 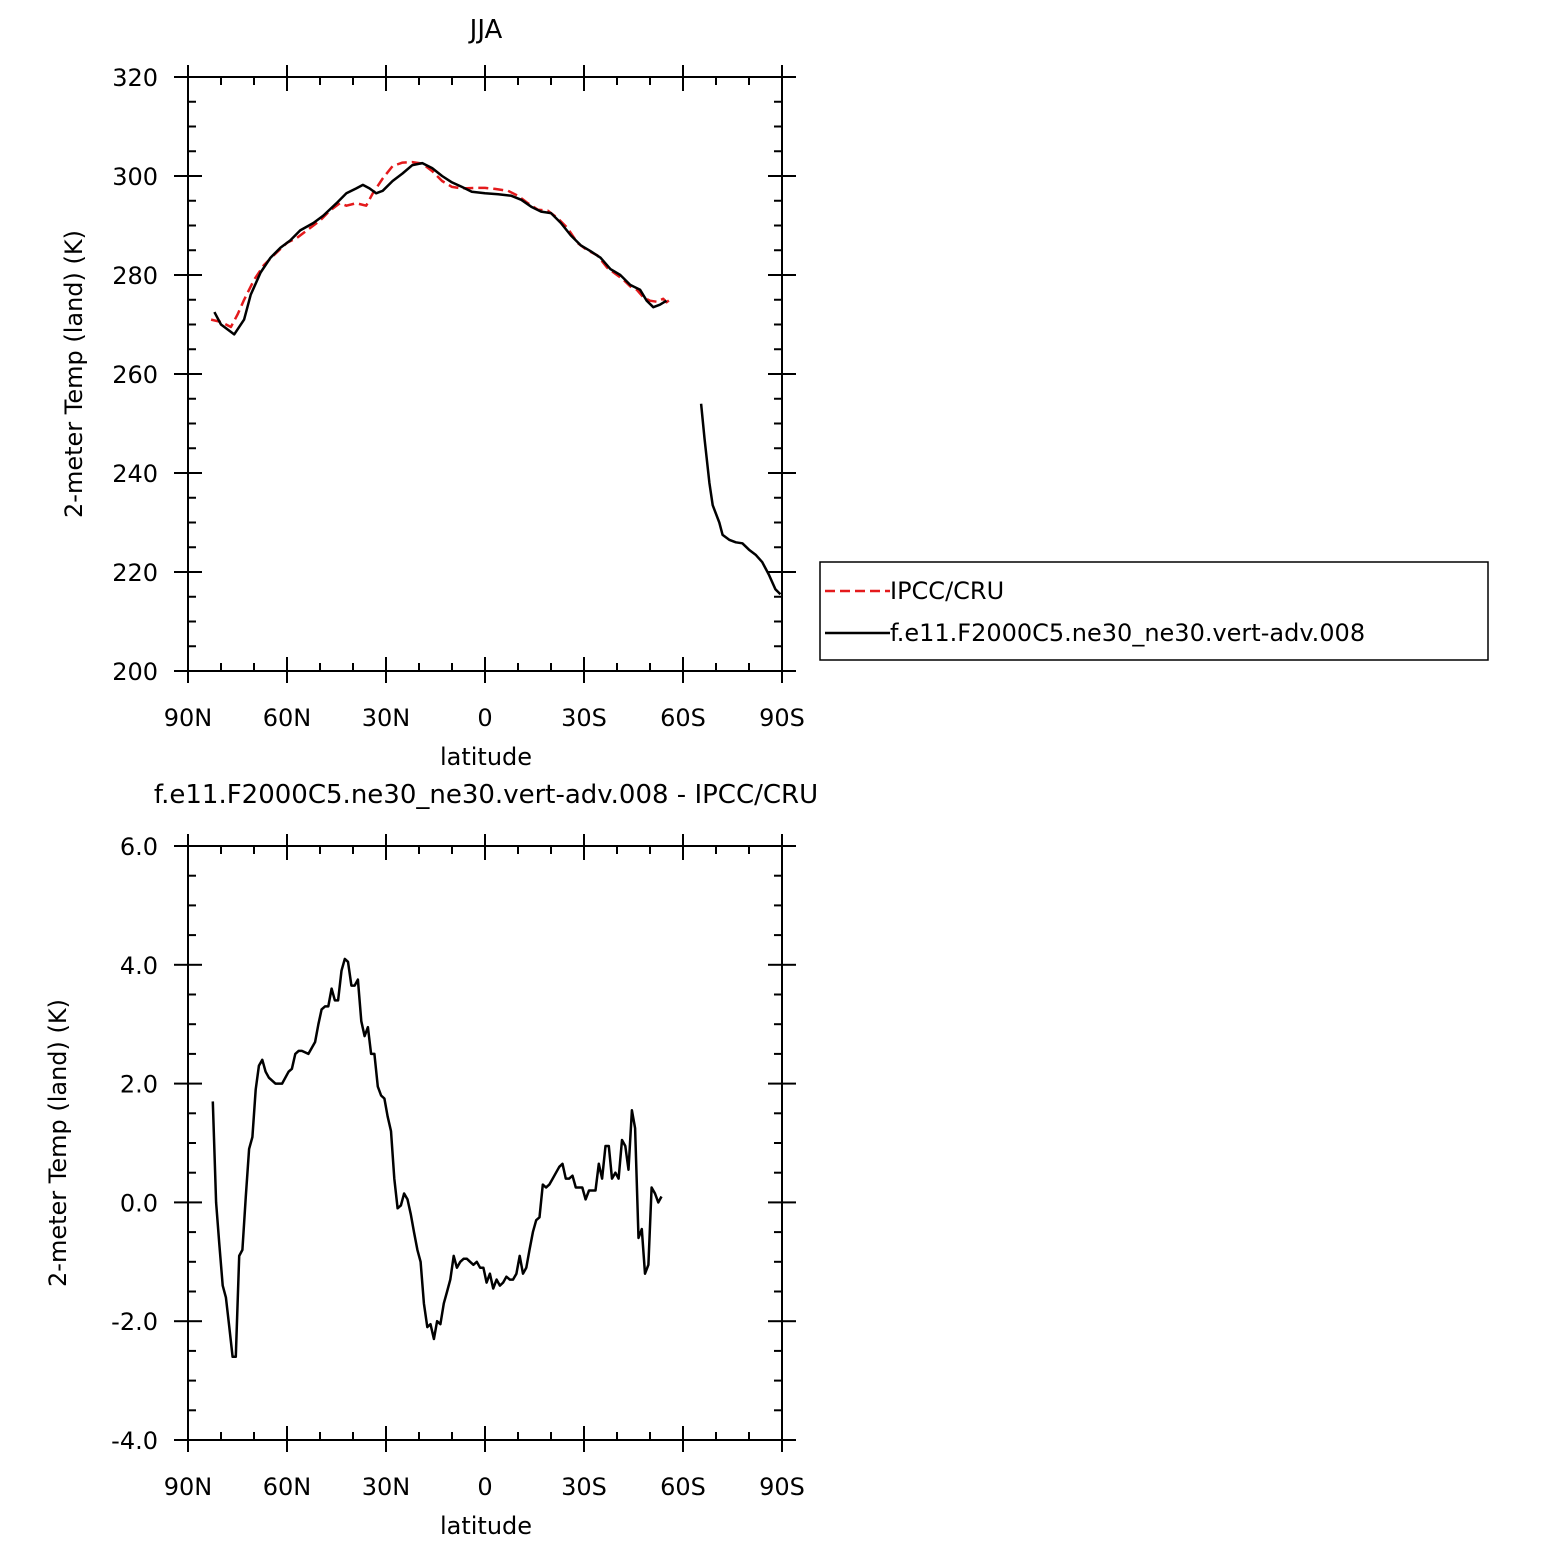 What do you see at coordinates (134, 1322) in the screenshot?
I see `bottom-y-tick-label: -2.0` at bounding box center [134, 1322].